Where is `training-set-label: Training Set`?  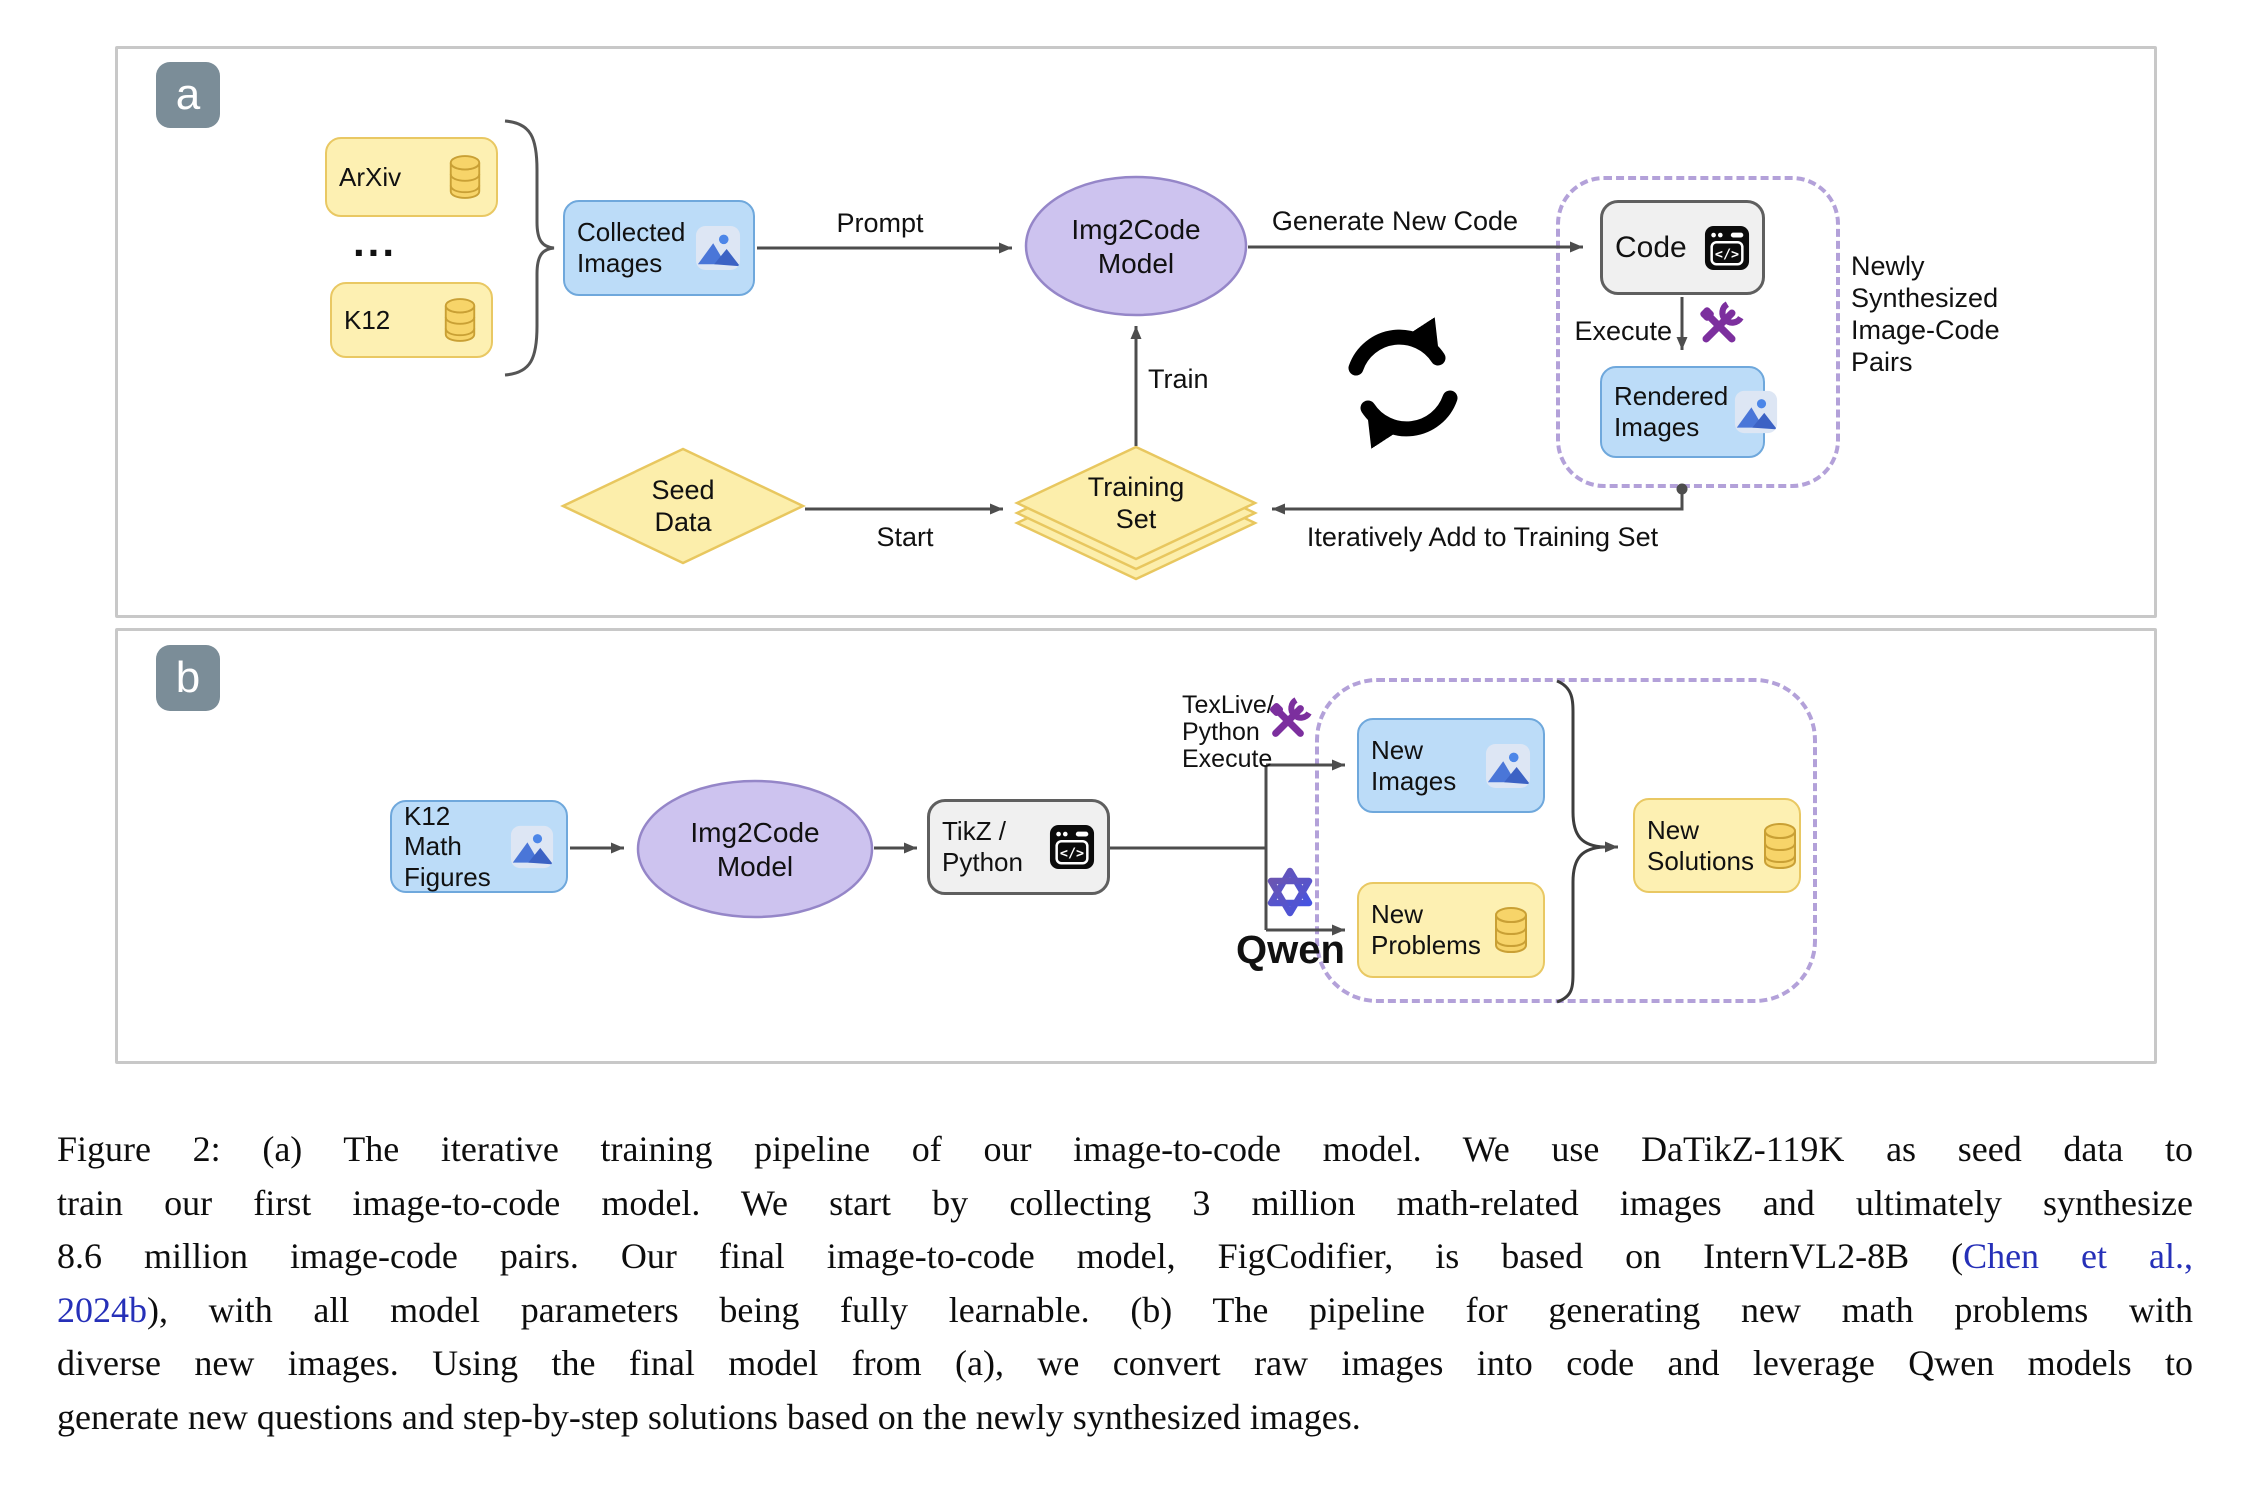
training-set-label: Training Set is located at coordinates (1136, 502).